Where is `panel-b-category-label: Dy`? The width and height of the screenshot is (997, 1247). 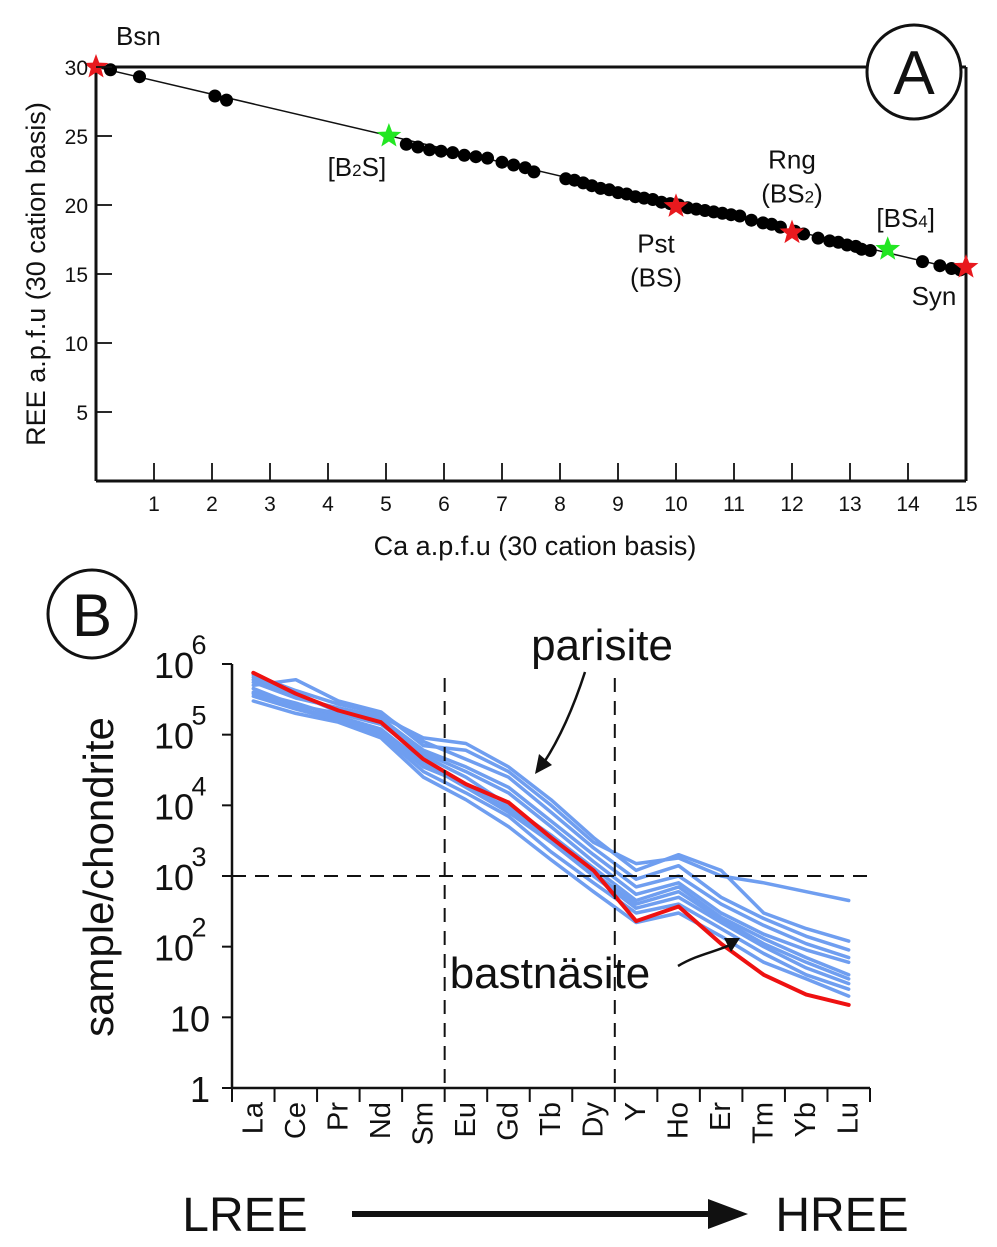
panel-b-category-label: Dy is located at coordinates (594, 1120).